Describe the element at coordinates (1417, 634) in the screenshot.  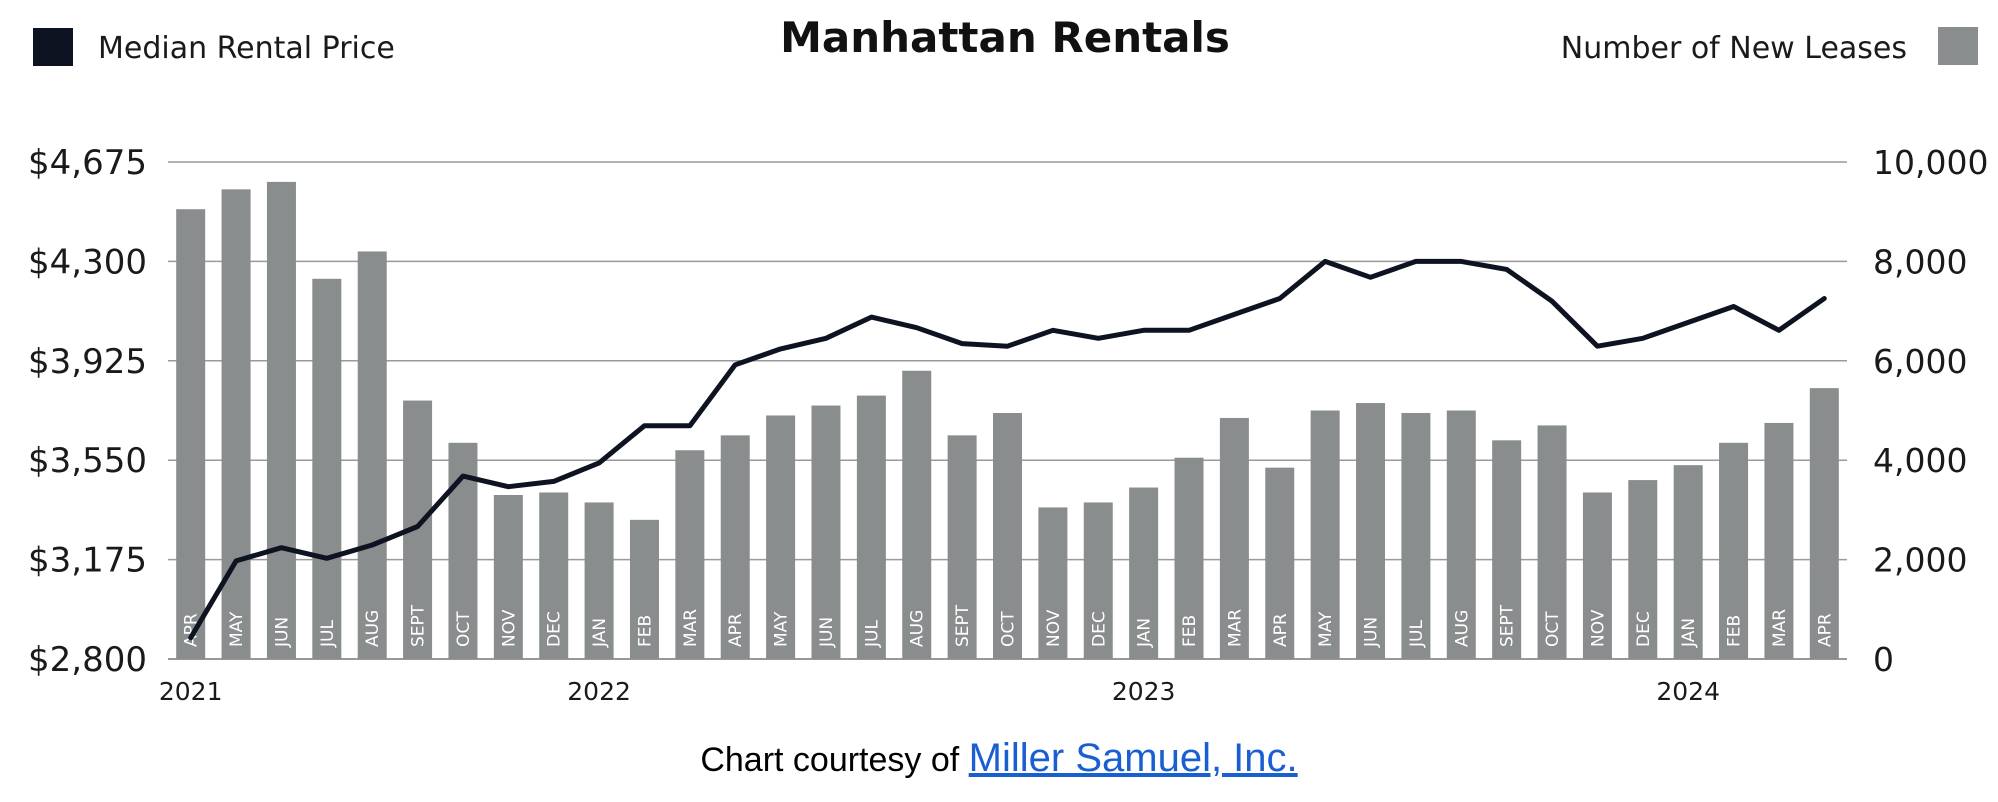
I see `month-label-27: JUL` at that location.